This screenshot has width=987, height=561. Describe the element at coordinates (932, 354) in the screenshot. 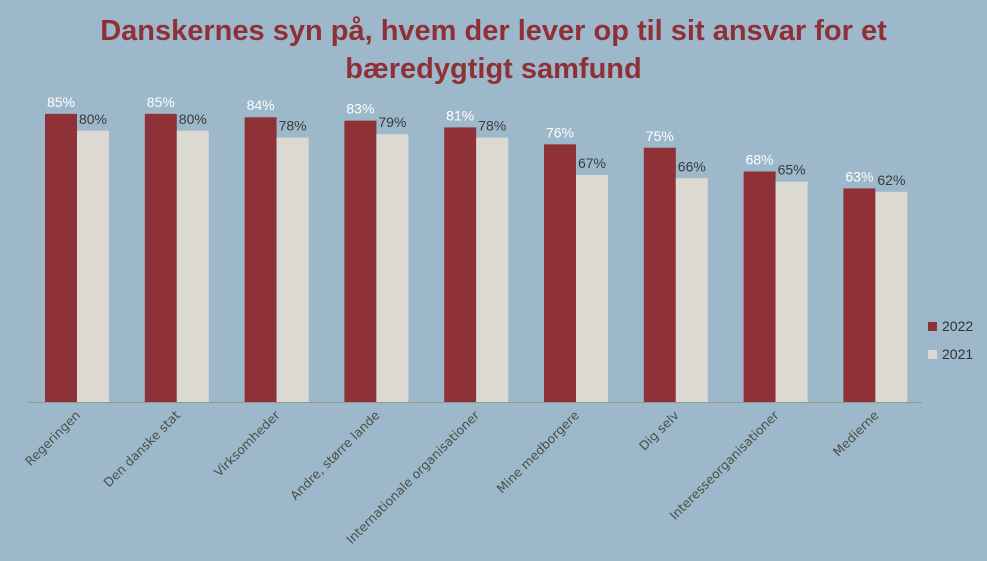

I see `legend-swatch-2021` at that location.